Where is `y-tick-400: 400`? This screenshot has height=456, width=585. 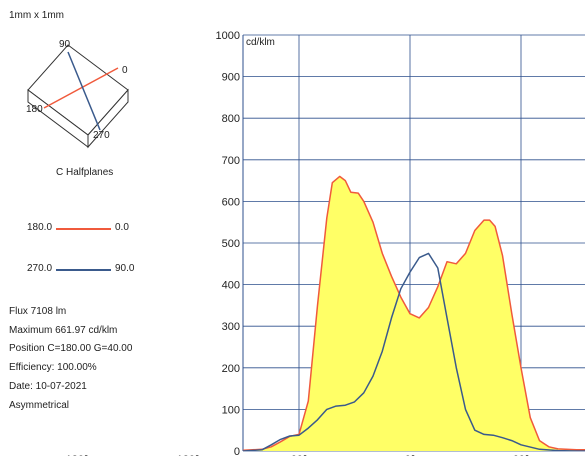
y-tick-400: 400 is located at coordinates (231, 286).